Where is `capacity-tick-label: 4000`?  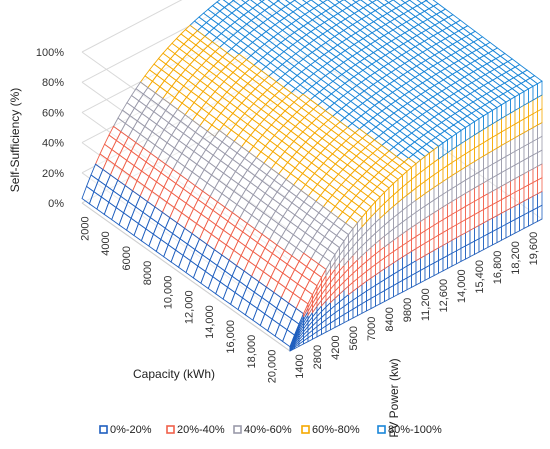
capacity-tick-label: 4000 is located at coordinates (106, 243).